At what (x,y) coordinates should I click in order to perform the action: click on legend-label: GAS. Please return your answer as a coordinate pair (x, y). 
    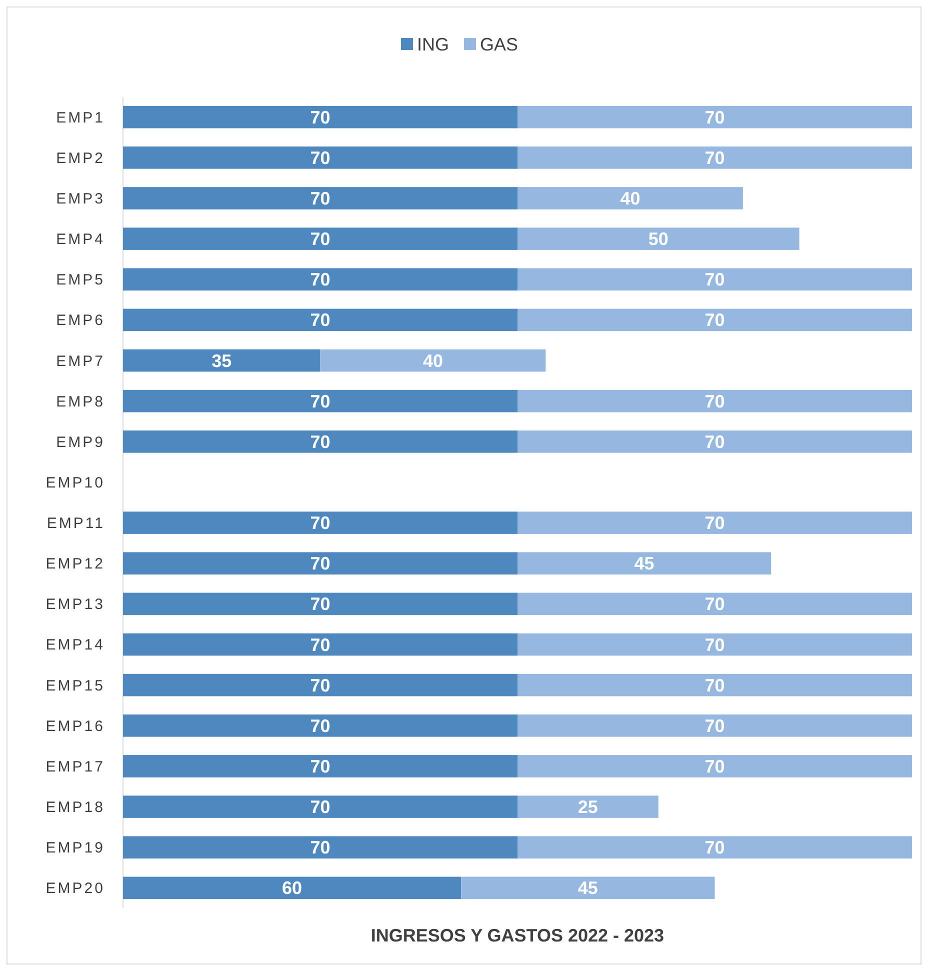
    Looking at the image, I should click on (499, 44).